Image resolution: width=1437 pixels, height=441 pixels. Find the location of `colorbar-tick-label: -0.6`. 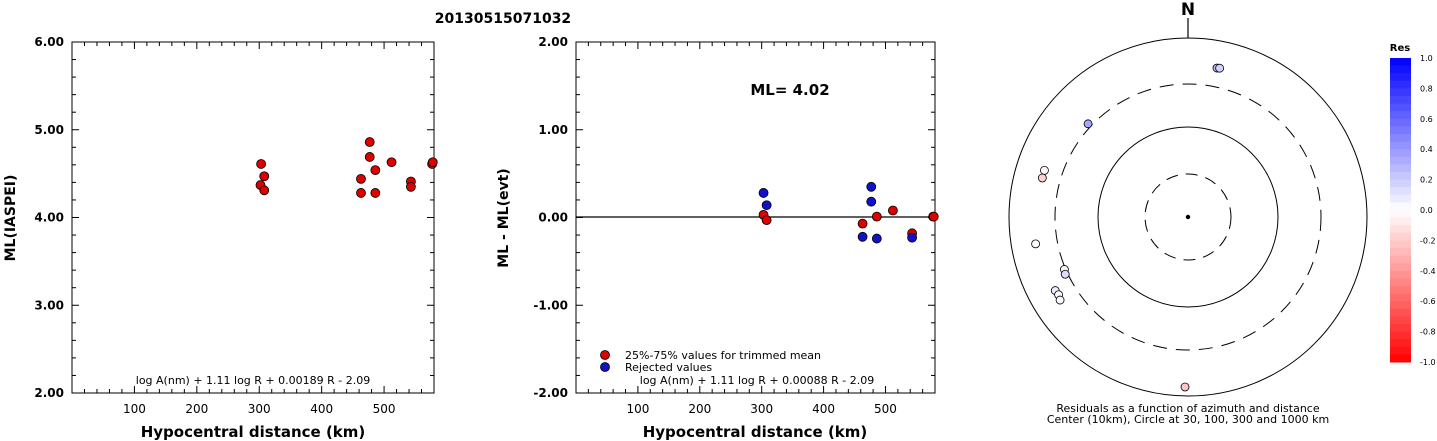

colorbar-tick-label: -0.6 is located at coordinates (1428, 301).